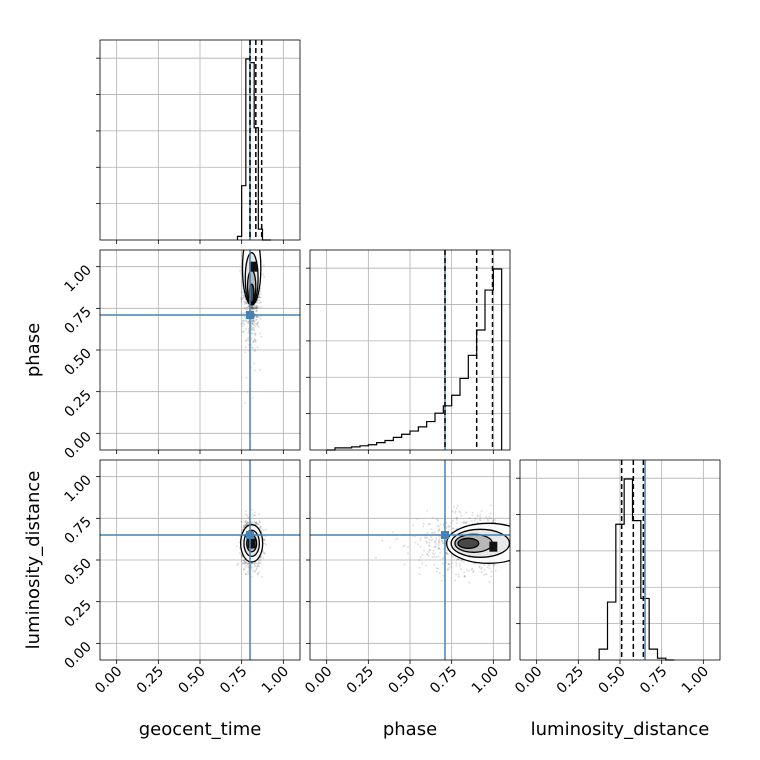  What do you see at coordinates (181, 355) in the screenshot?
I see `scatter-geocent_time-vs-phase: 0.00 0.25 0.50 0.75 1.00` at bounding box center [181, 355].